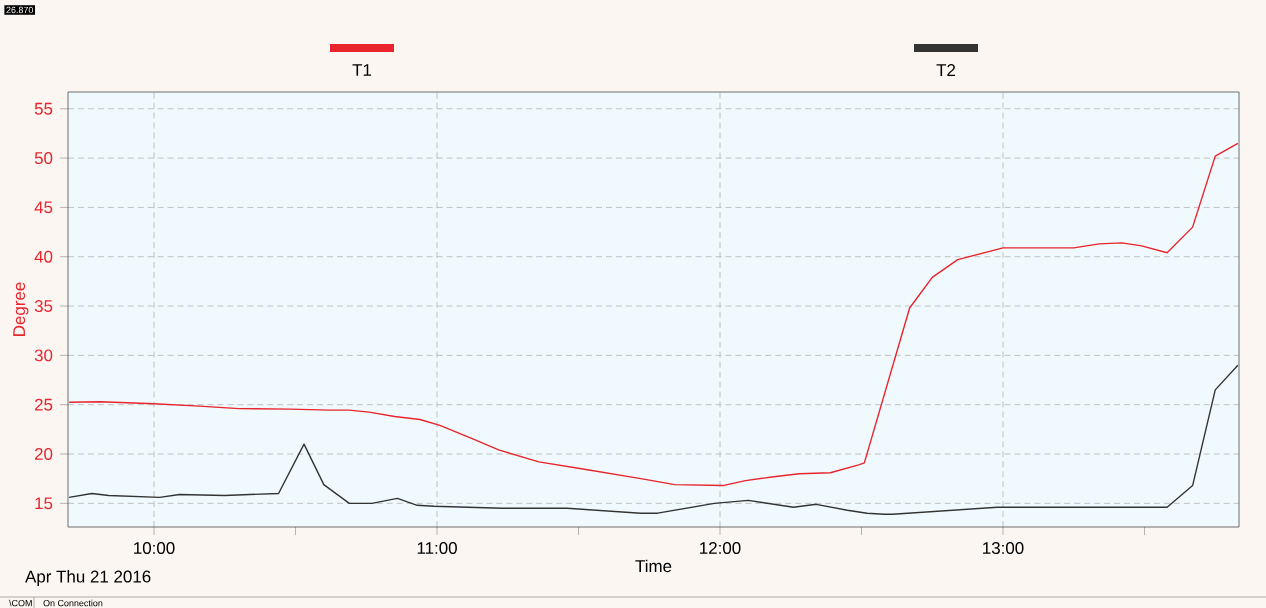 This screenshot has height=608, width=1266. What do you see at coordinates (43, 355) in the screenshot?
I see `y-tick-label: 30` at bounding box center [43, 355].